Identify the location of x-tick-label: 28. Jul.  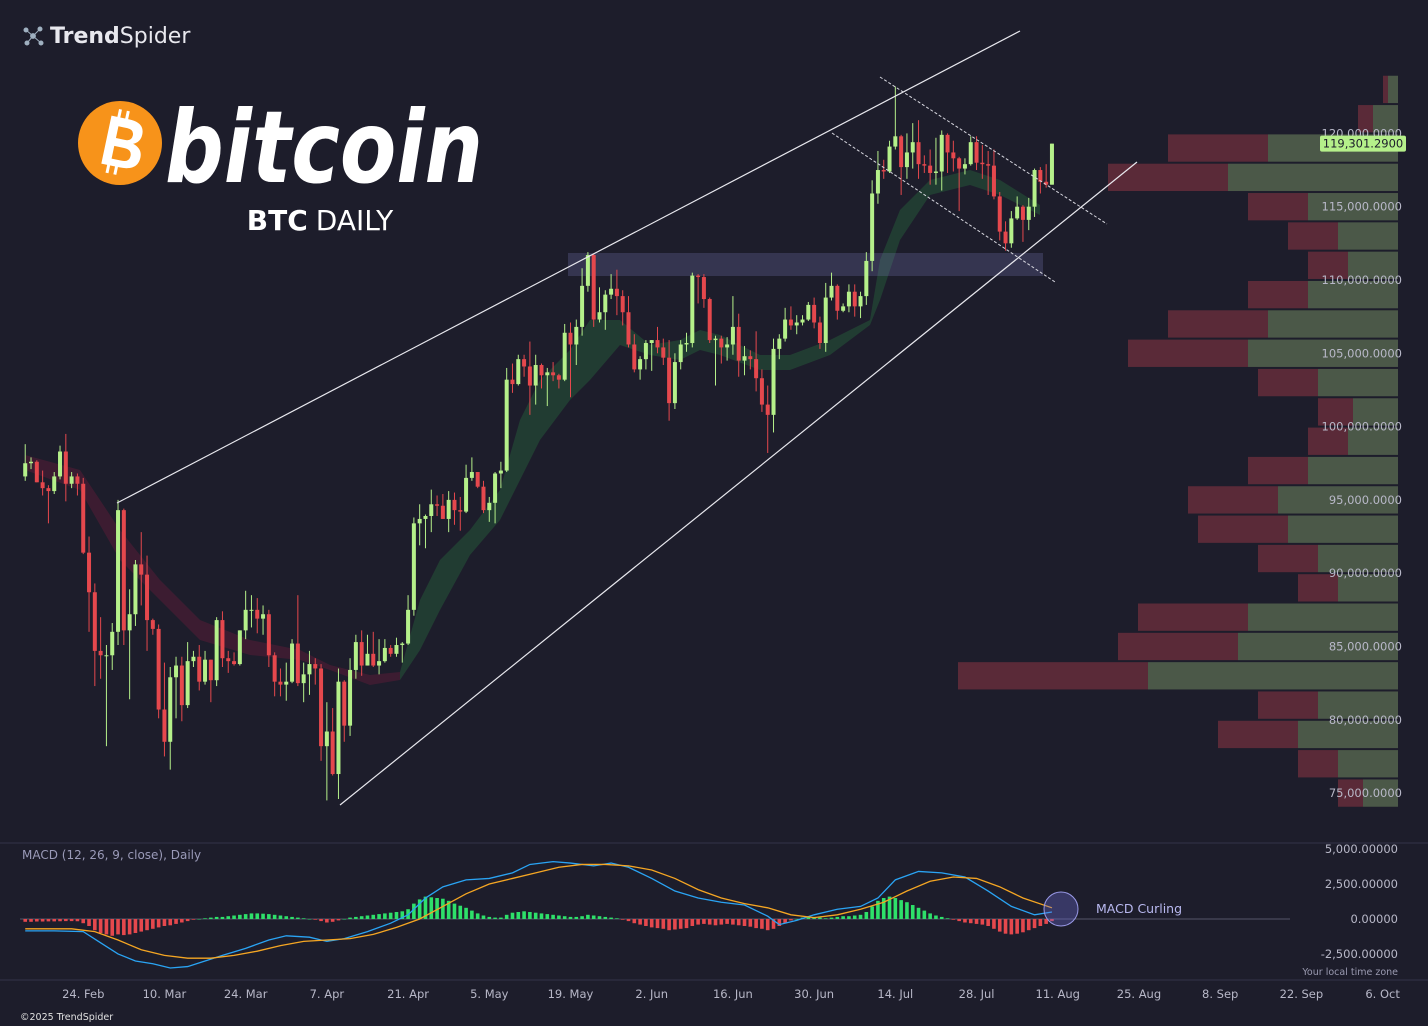
(977, 994).